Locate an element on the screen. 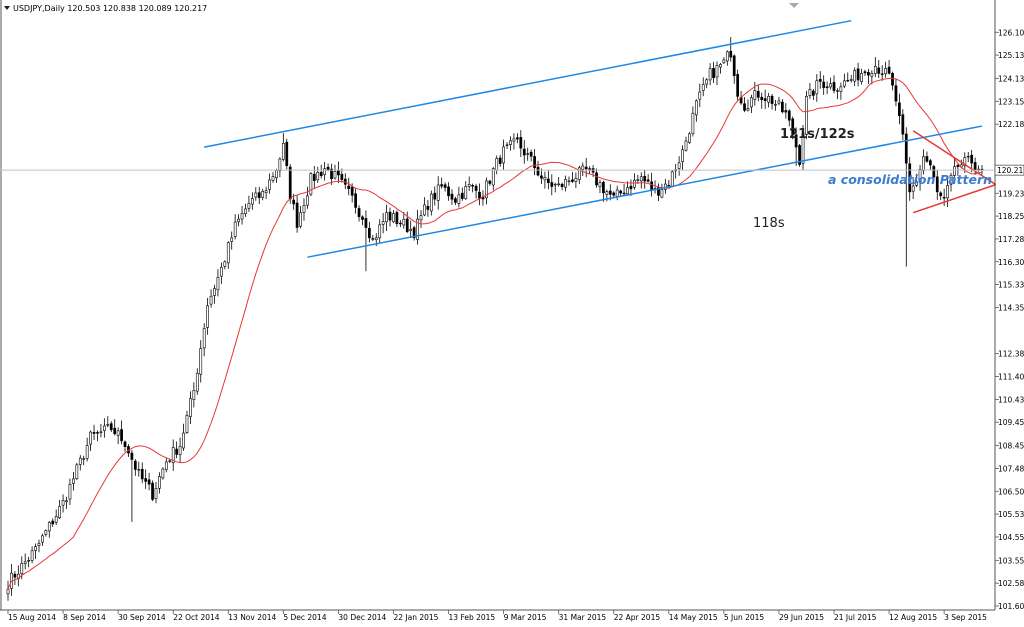 Image resolution: width=1024 pixels, height=627 pixels. channel-upper-trendline is located at coordinates (528, 83).